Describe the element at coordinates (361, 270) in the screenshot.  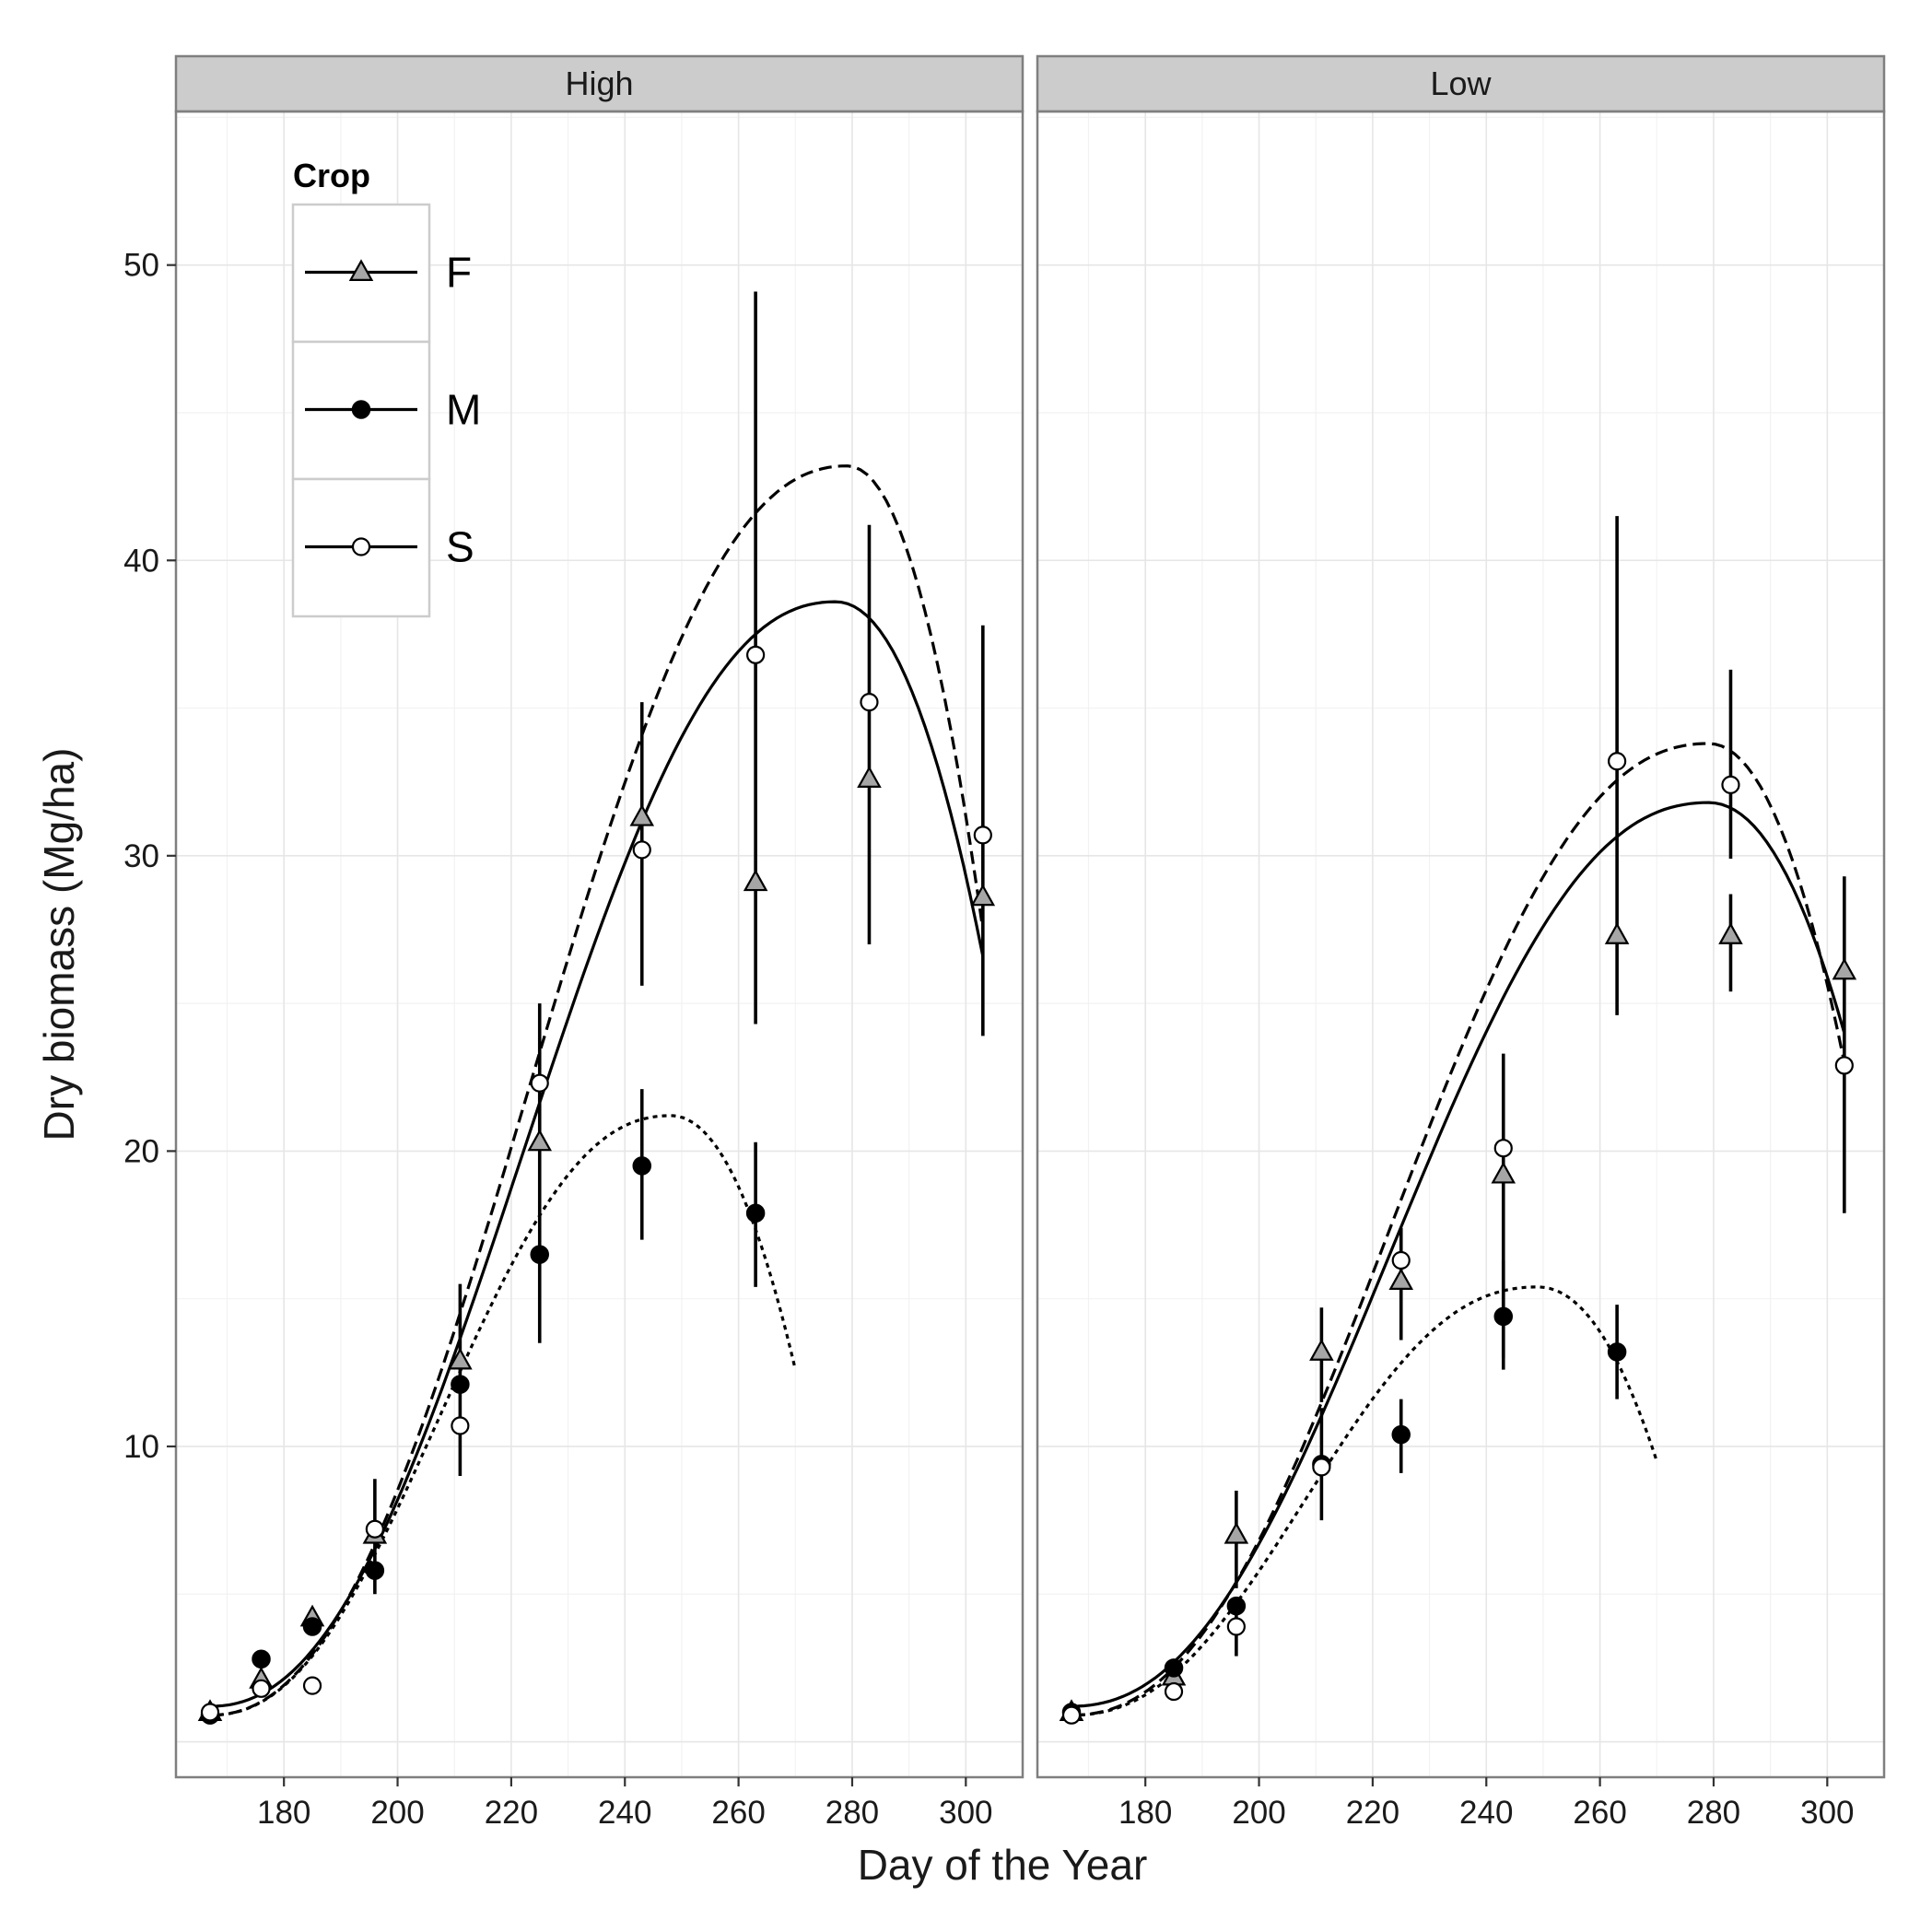
I see `legend-marker-triangle` at that location.